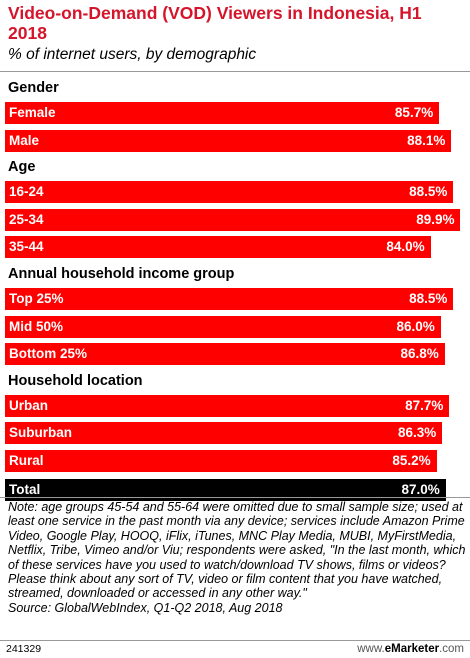  I want to click on chart-bottom-divider, so click(235, 497).